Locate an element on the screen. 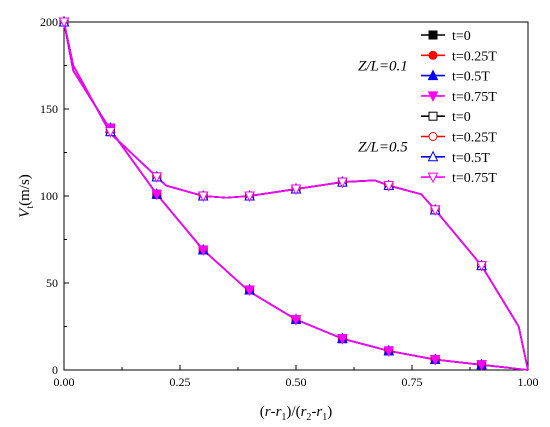  x-tick-label: 0.75 is located at coordinates (412, 382).